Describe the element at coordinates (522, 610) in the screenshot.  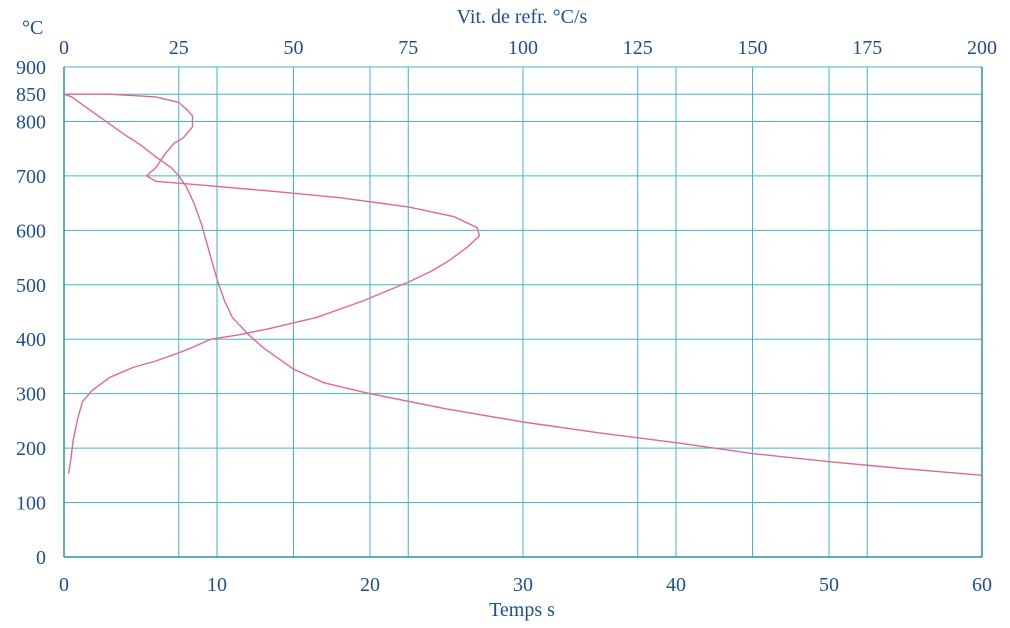
I see `bottom-axis-label: Temps s` at that location.